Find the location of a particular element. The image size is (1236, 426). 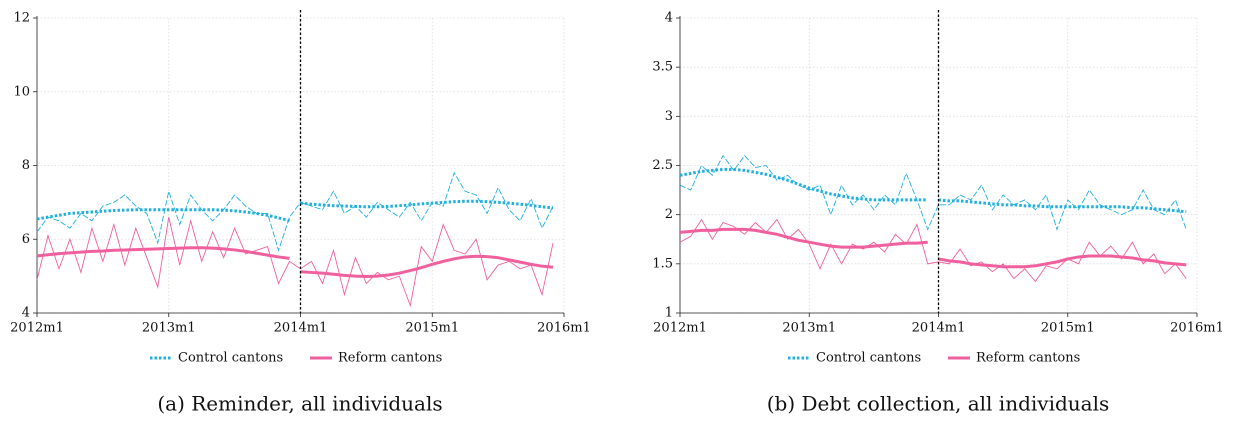

y-tick-label: 12 is located at coordinates (21, 18).